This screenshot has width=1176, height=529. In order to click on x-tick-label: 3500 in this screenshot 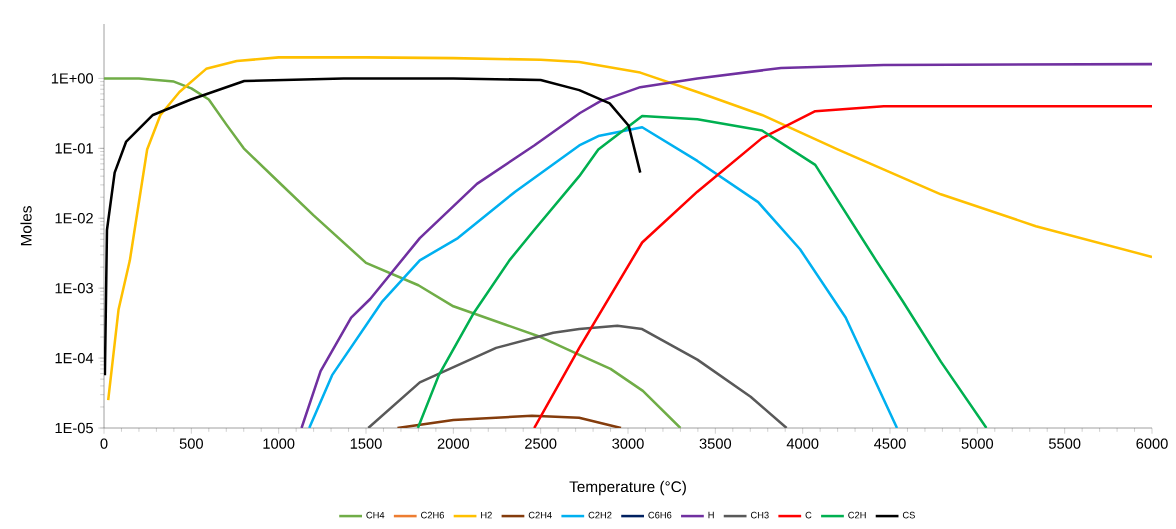, I will do `click(715, 443)`.